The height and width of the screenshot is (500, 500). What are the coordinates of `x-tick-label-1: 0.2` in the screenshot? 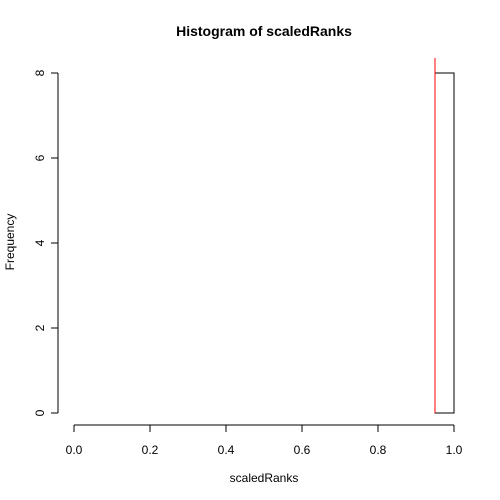 It's located at (150, 450).